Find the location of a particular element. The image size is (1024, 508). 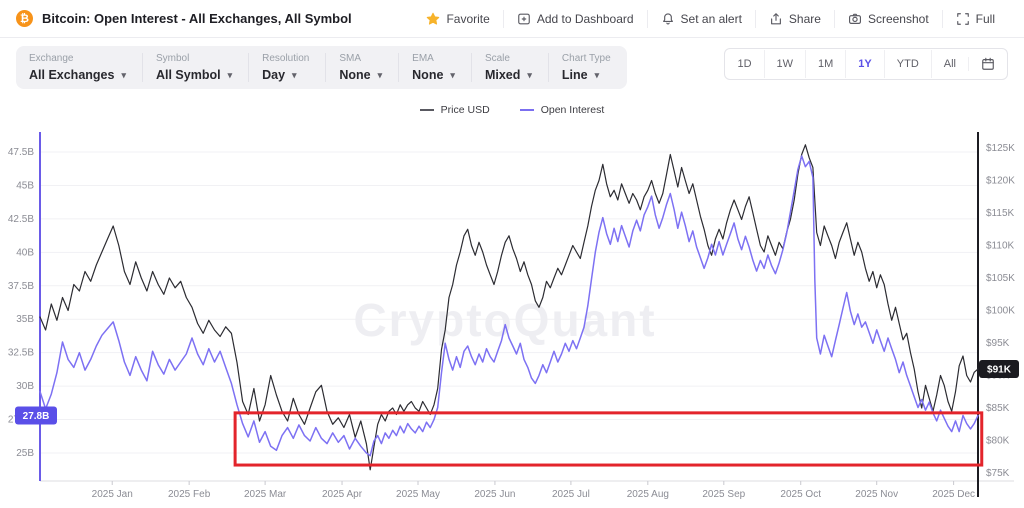

fullscreen-icon is located at coordinates (962, 18).